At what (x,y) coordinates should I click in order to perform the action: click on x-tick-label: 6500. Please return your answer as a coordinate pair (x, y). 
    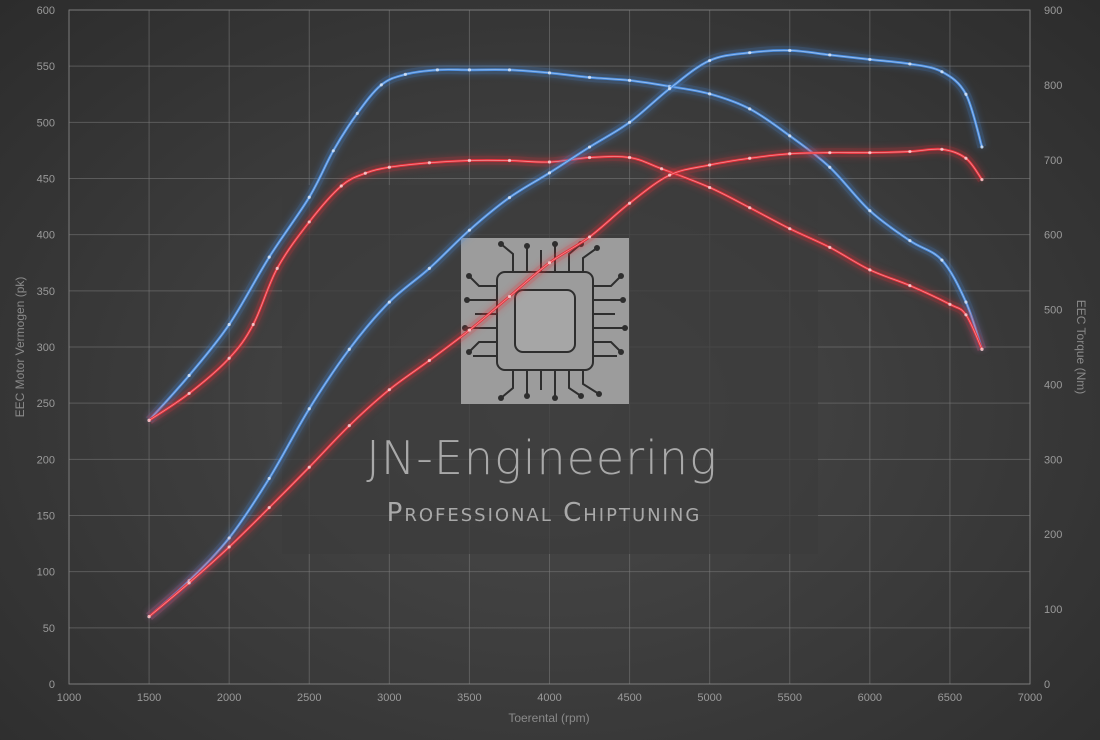
    Looking at the image, I should click on (950, 698).